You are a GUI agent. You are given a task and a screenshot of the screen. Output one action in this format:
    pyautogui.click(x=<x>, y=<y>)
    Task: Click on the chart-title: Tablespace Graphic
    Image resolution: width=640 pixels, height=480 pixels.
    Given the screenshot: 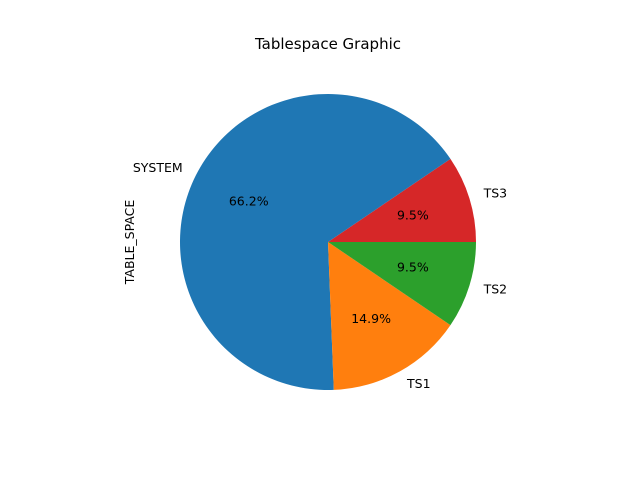 What is the action you would take?
    pyautogui.click(x=327, y=44)
    